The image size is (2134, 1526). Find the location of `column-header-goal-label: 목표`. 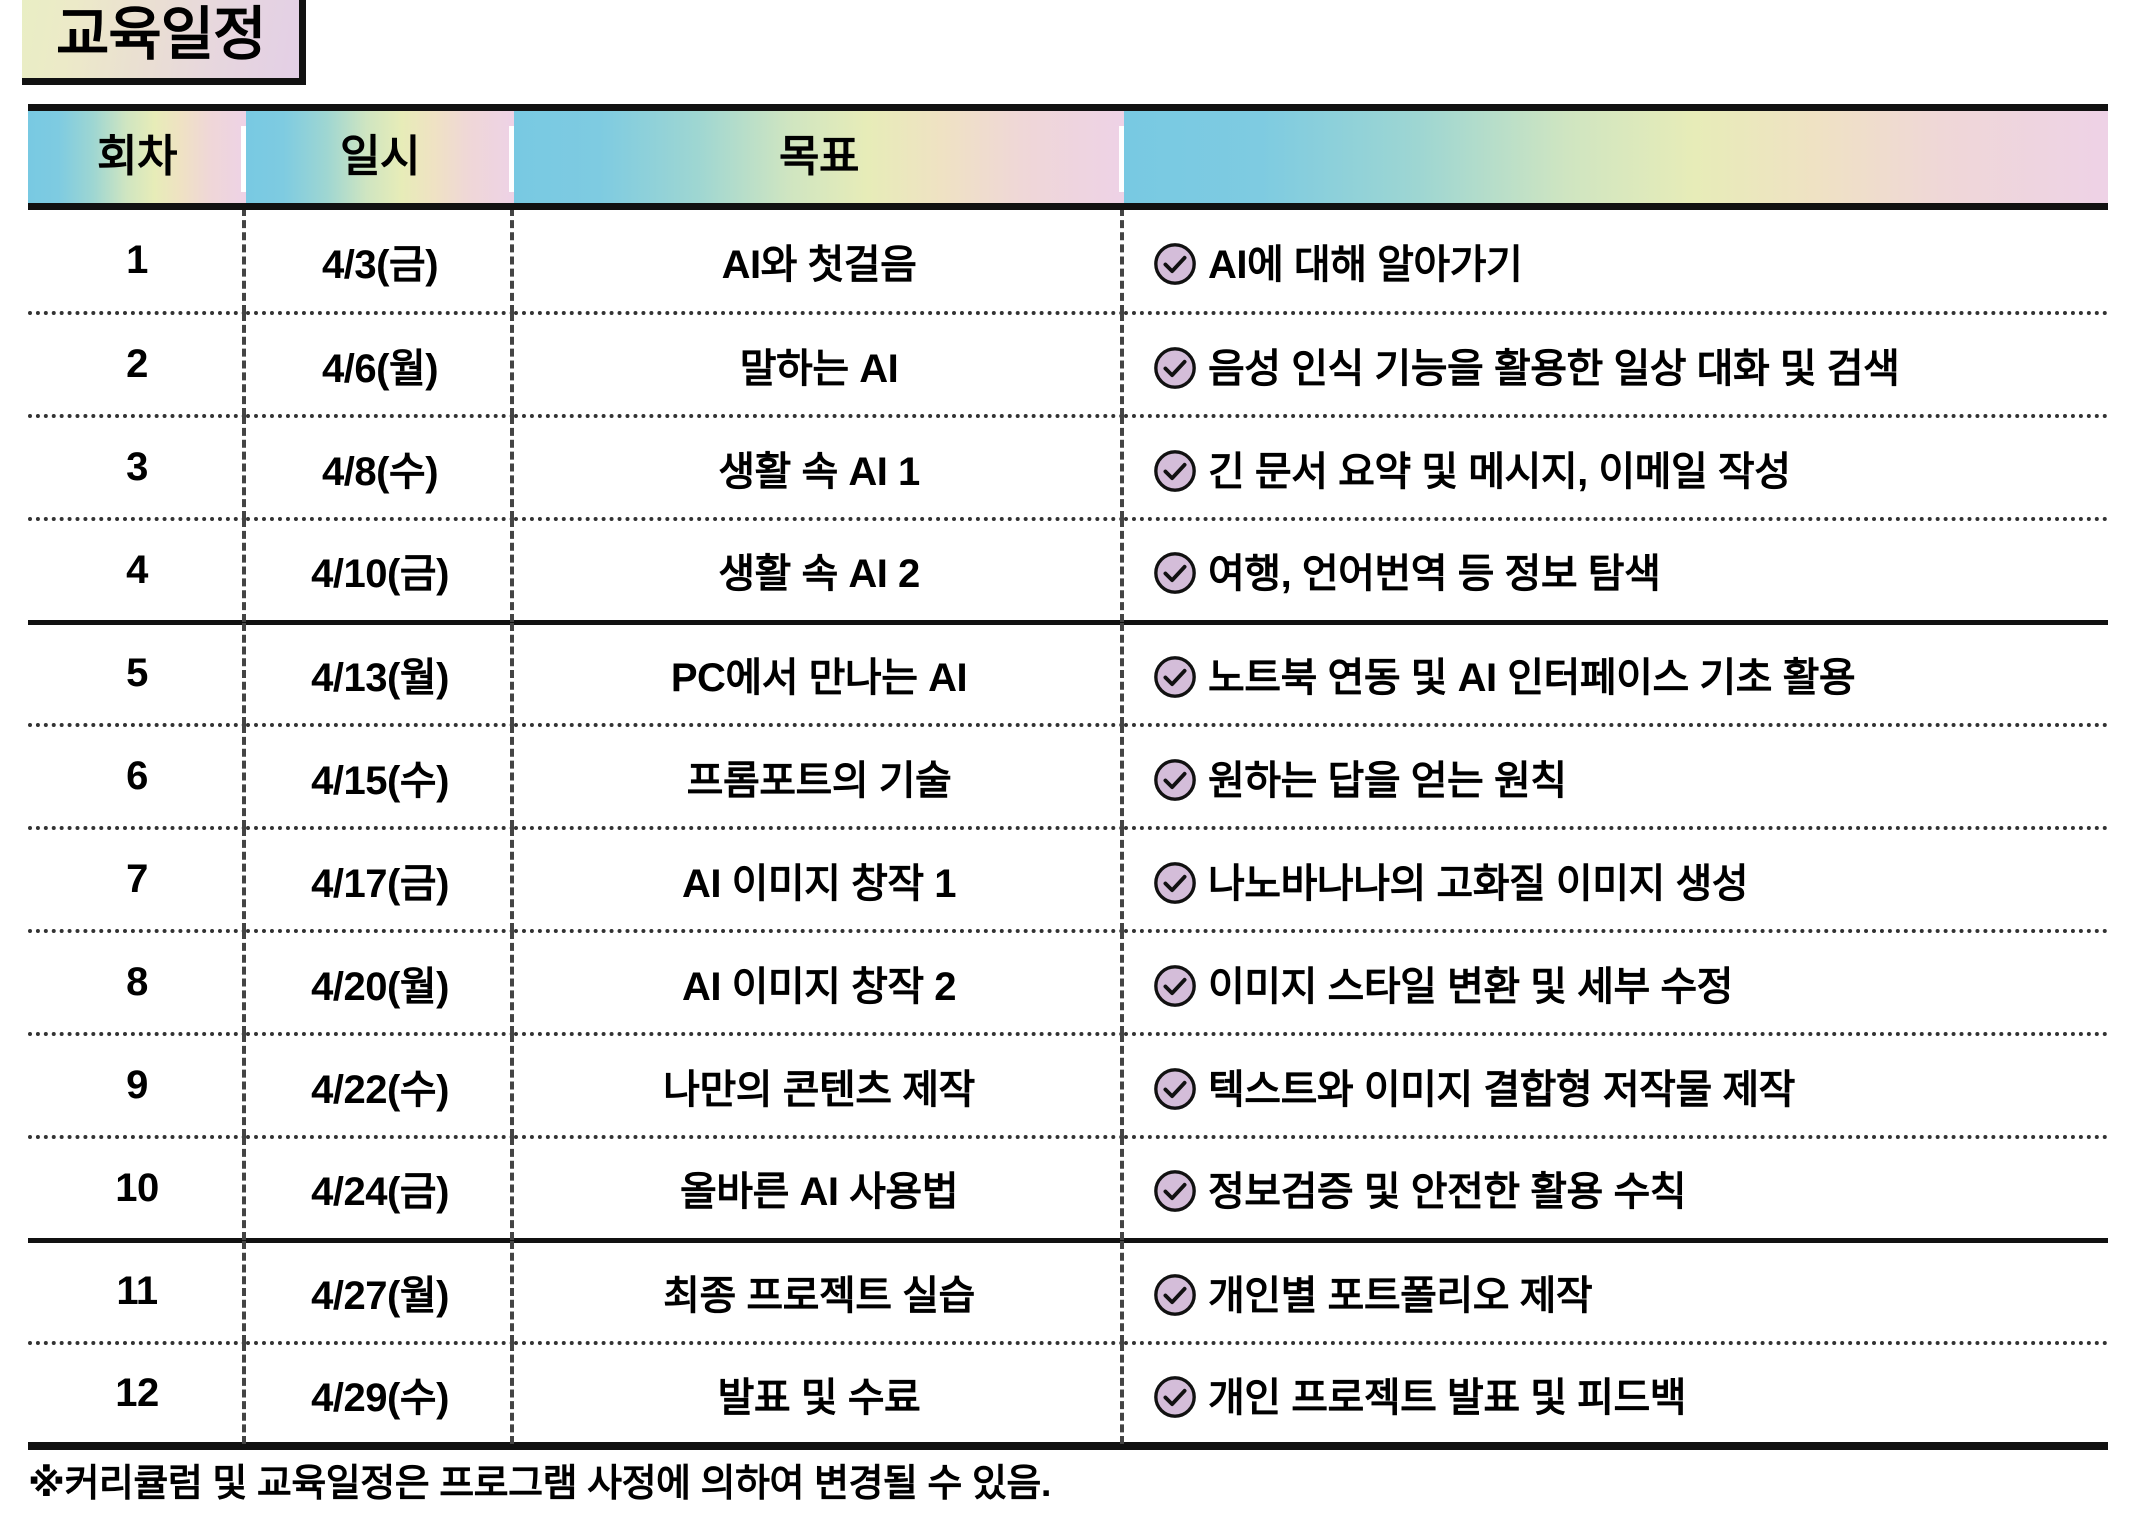

column-header-goal-label: 목표 is located at coordinates (819, 156).